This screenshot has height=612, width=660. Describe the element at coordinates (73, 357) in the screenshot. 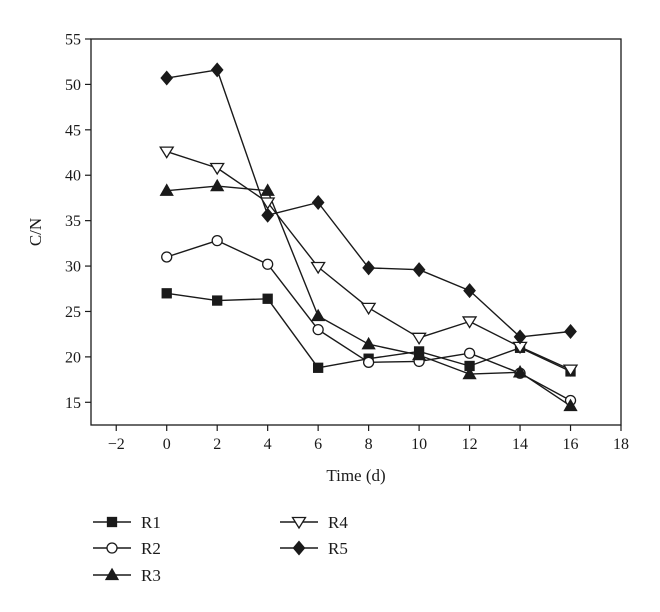

I see `y-tick-label: 20` at that location.